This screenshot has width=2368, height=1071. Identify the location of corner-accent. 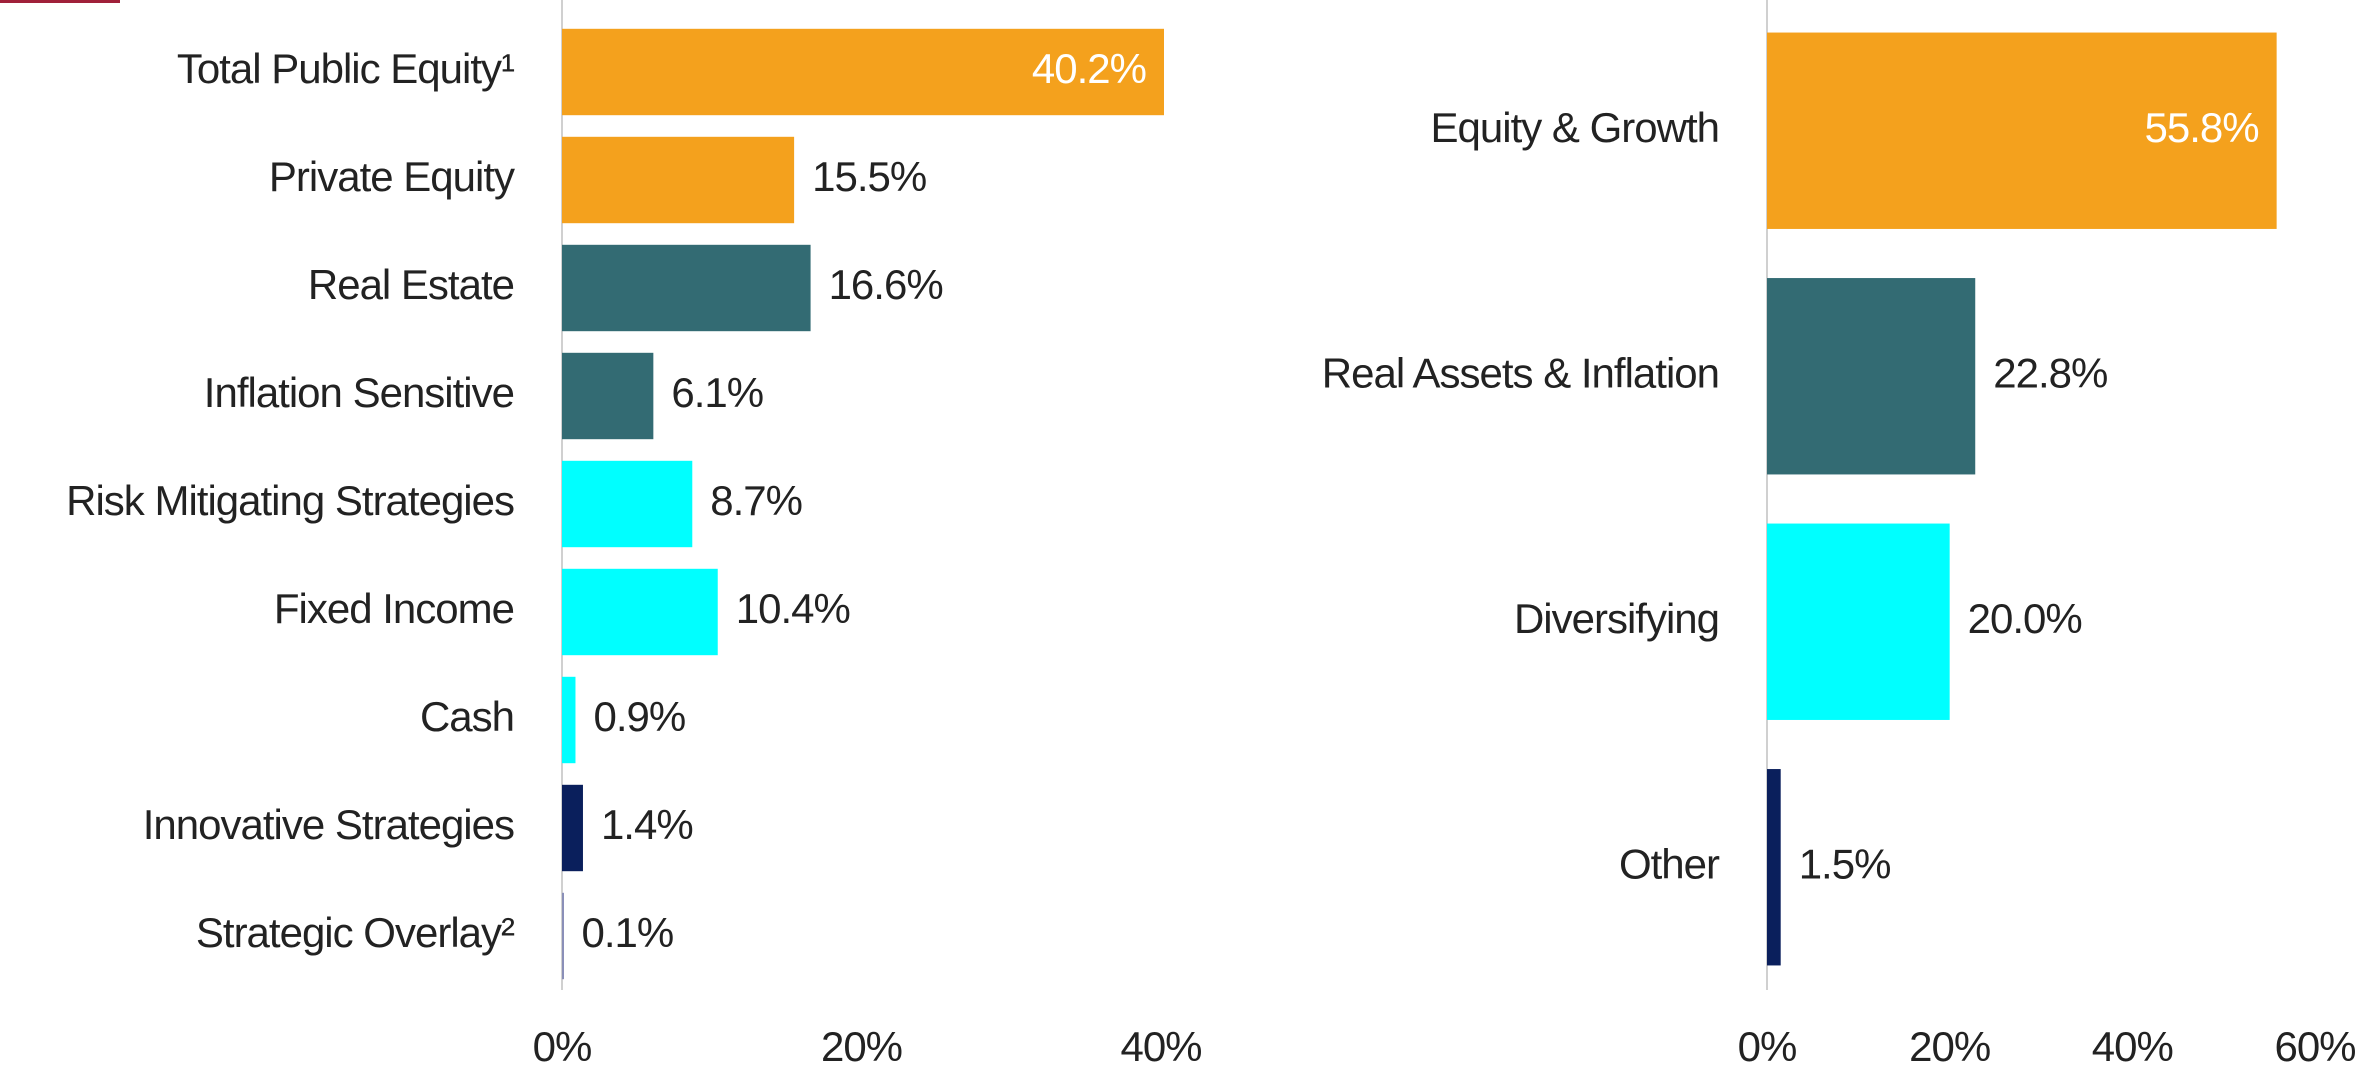
(60, 1).